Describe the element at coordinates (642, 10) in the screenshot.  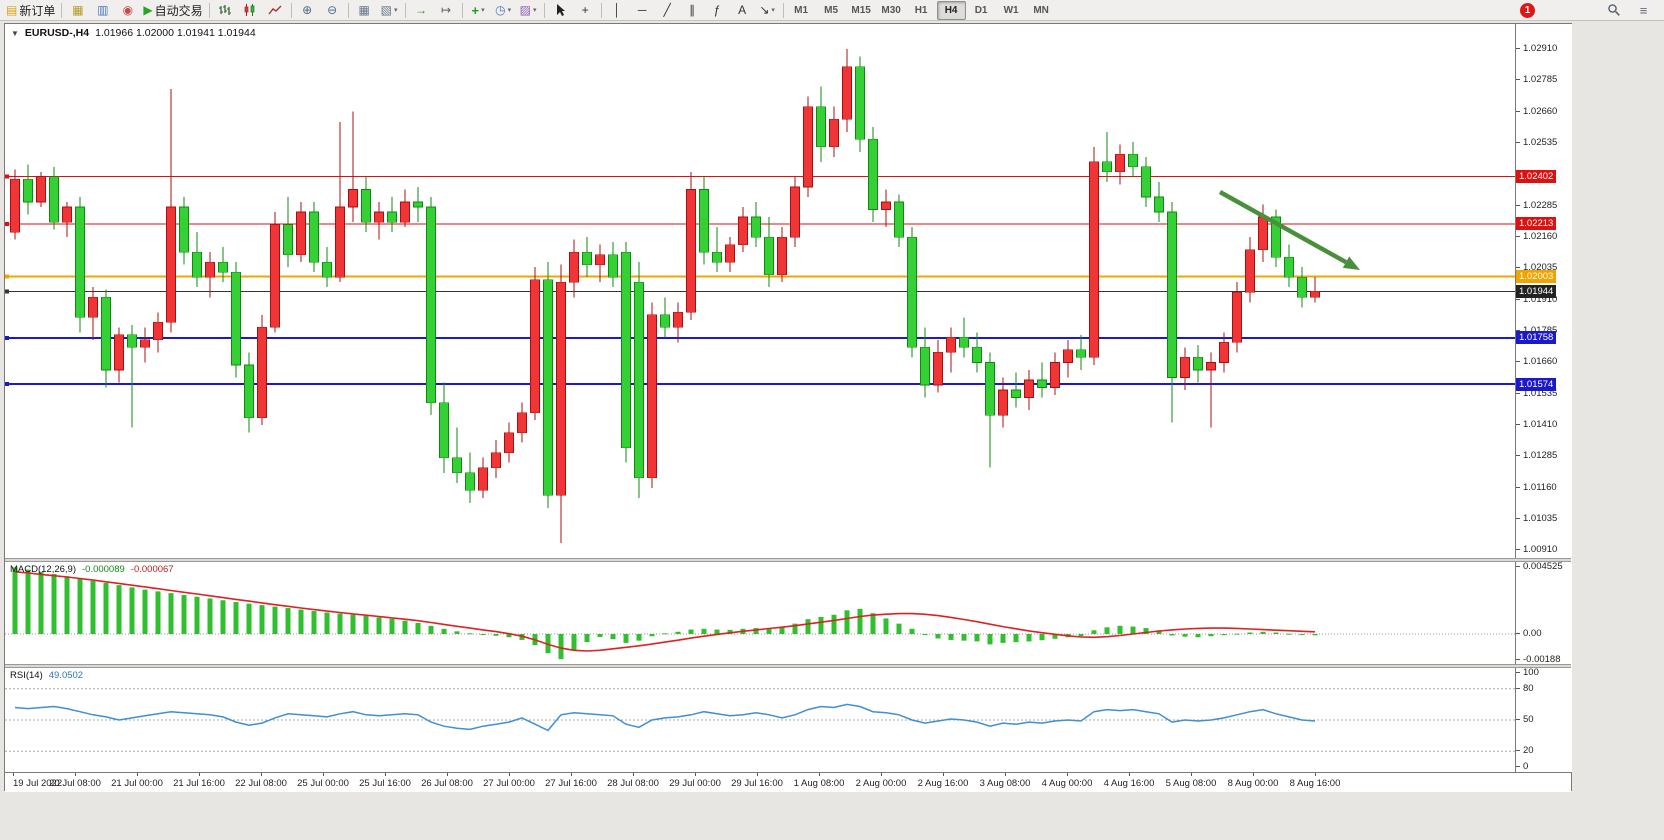
I see `horizontal-line-icon: ─` at that location.